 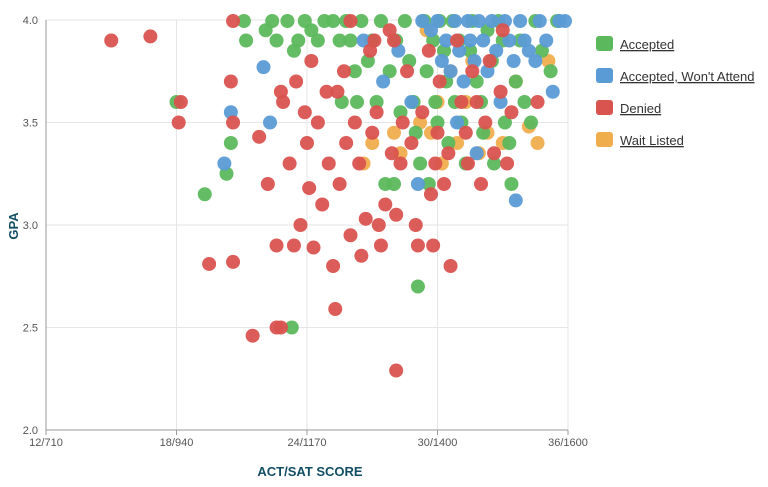 What do you see at coordinates (652, 140) in the screenshot?
I see `legend-label-wait-listed: Wait Listed` at bounding box center [652, 140].